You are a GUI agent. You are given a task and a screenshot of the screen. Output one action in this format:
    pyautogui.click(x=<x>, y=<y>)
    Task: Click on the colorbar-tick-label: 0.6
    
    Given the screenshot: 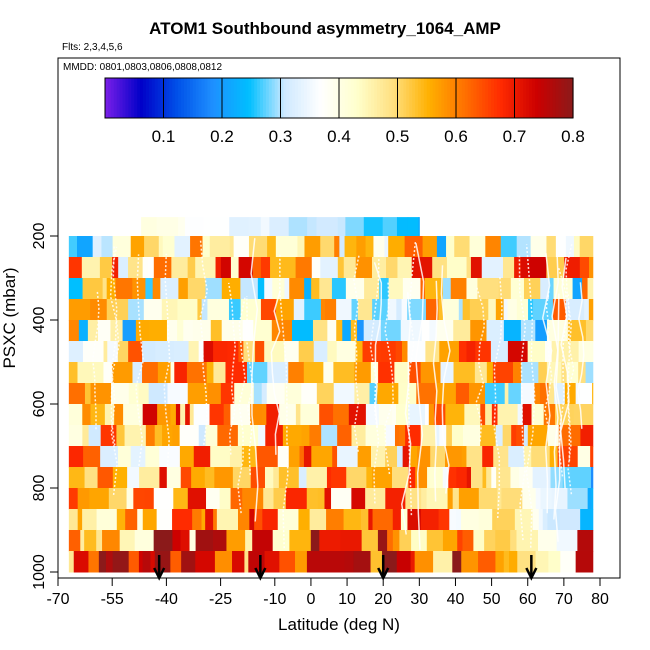 What is the action you would take?
    pyautogui.click(x=456, y=136)
    